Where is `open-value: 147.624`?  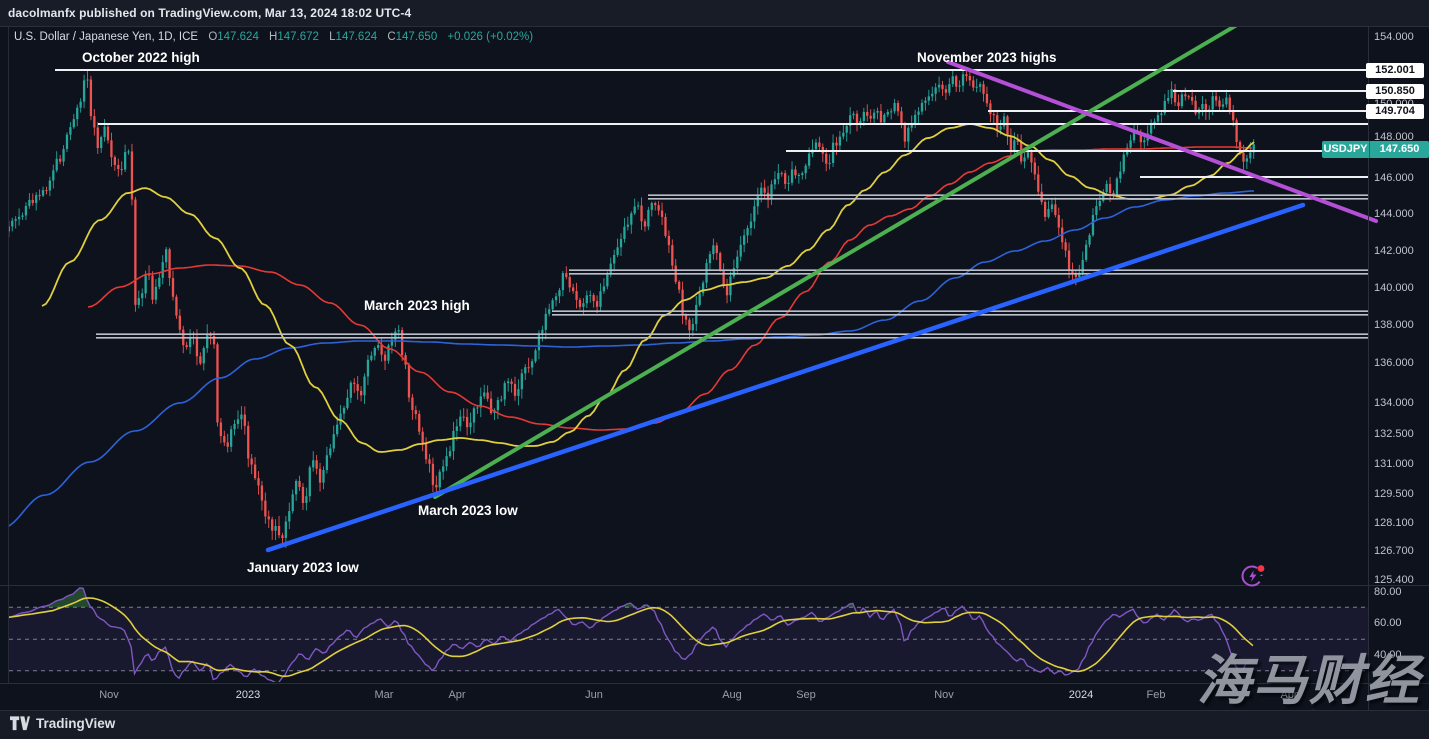 open-value: 147.624 is located at coordinates (238, 37).